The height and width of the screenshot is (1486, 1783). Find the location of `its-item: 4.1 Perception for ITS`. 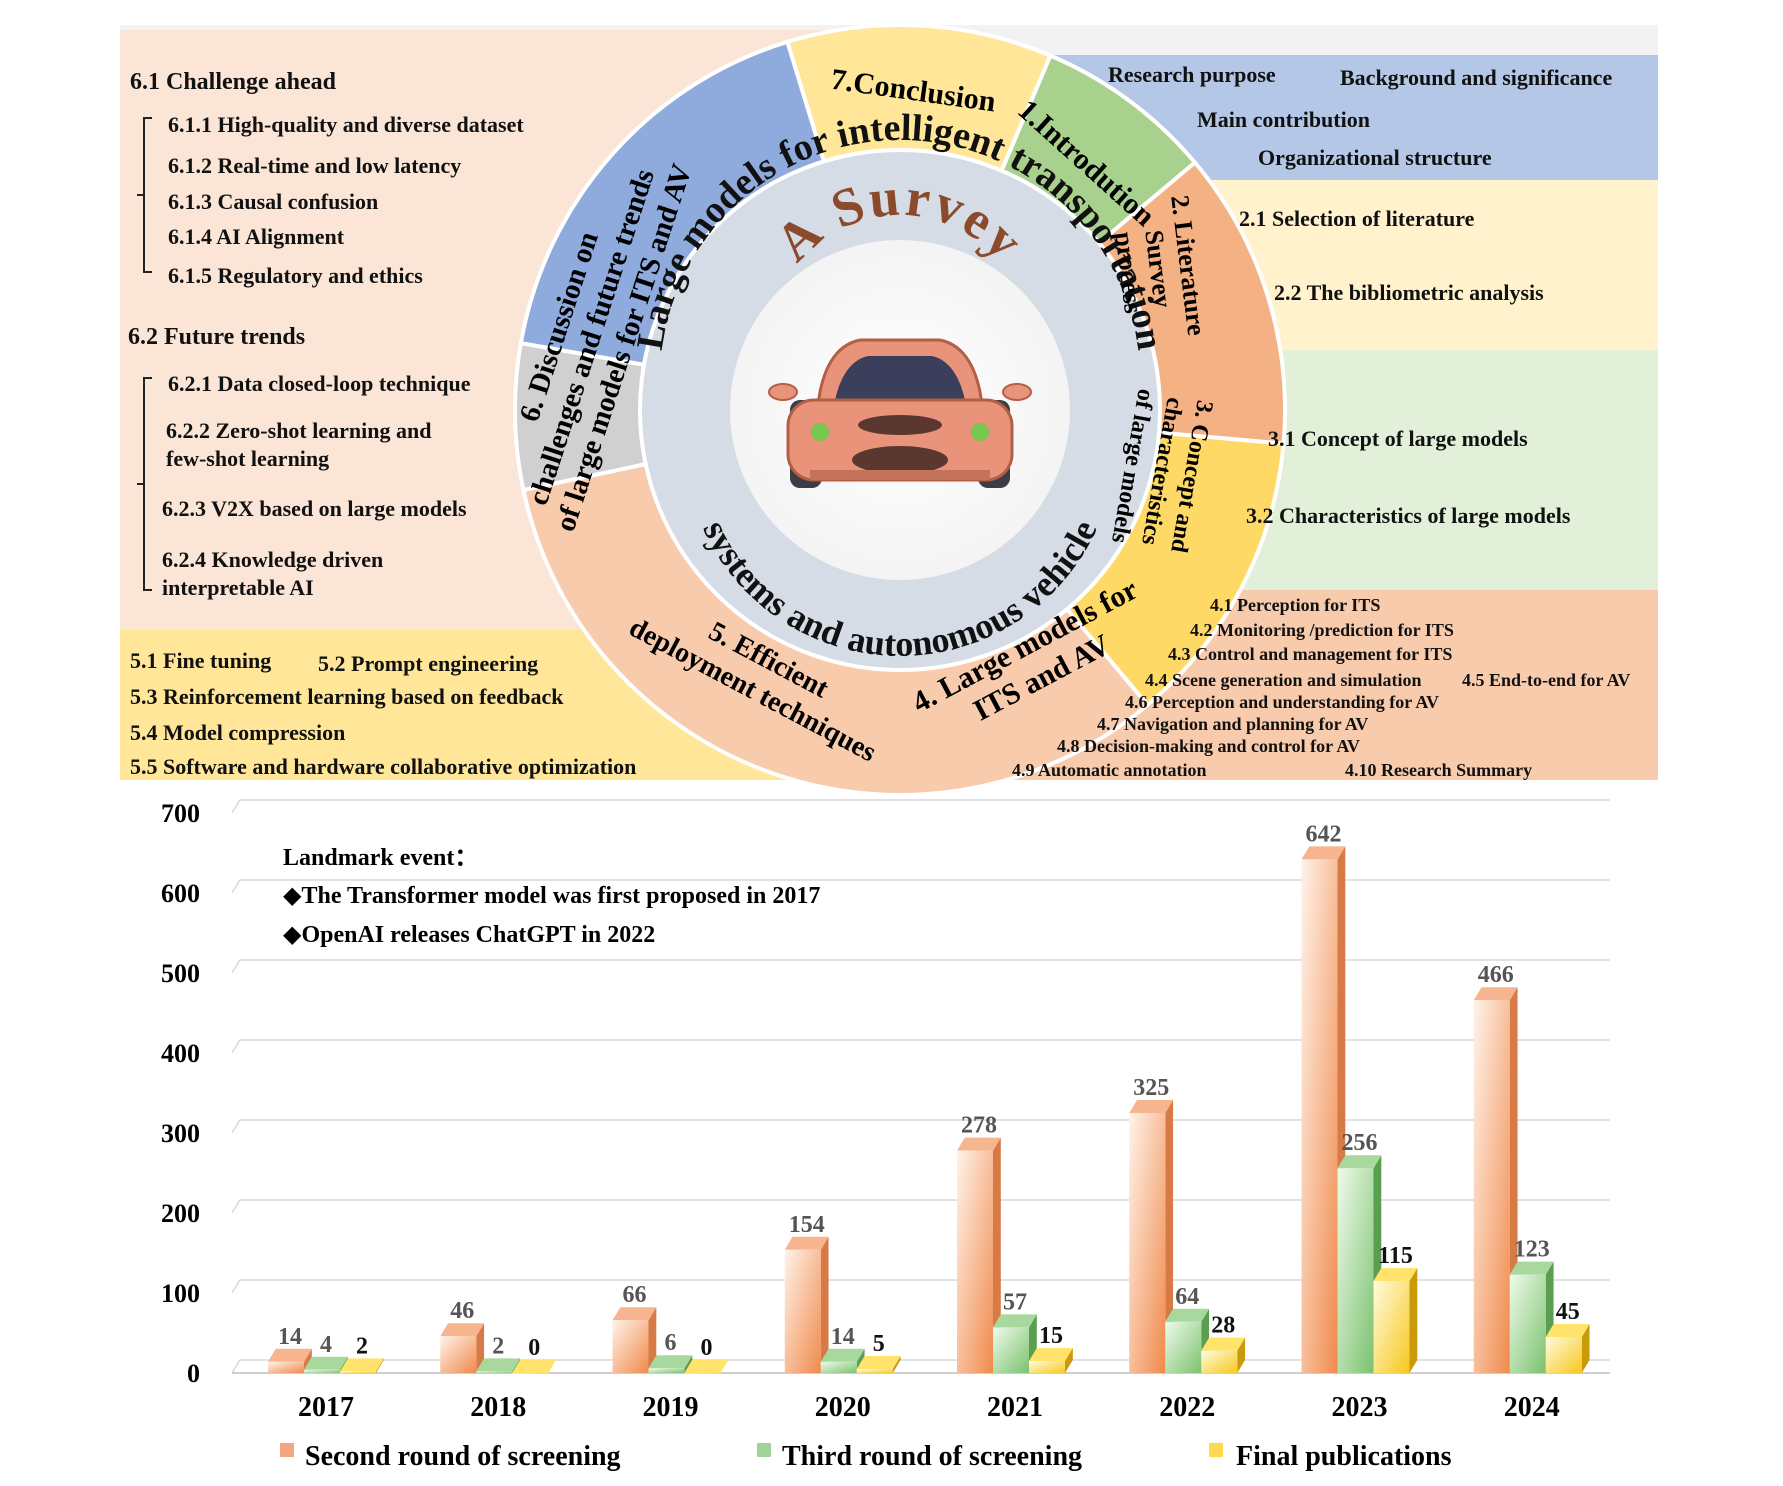

its-item: 4.1 Perception for ITS is located at coordinates (1295, 605).